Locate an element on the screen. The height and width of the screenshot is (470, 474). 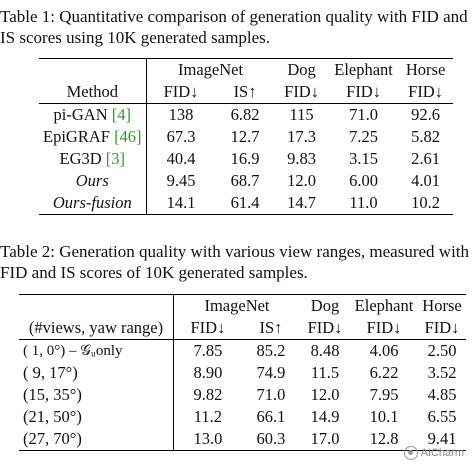
table-cell: 11.2 is located at coordinates (208, 416).